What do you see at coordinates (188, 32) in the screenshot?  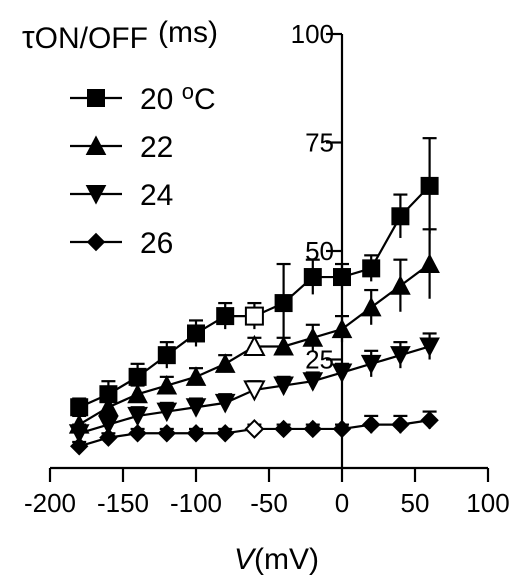 I see `y-axis-title-unit: (ms)` at bounding box center [188, 32].